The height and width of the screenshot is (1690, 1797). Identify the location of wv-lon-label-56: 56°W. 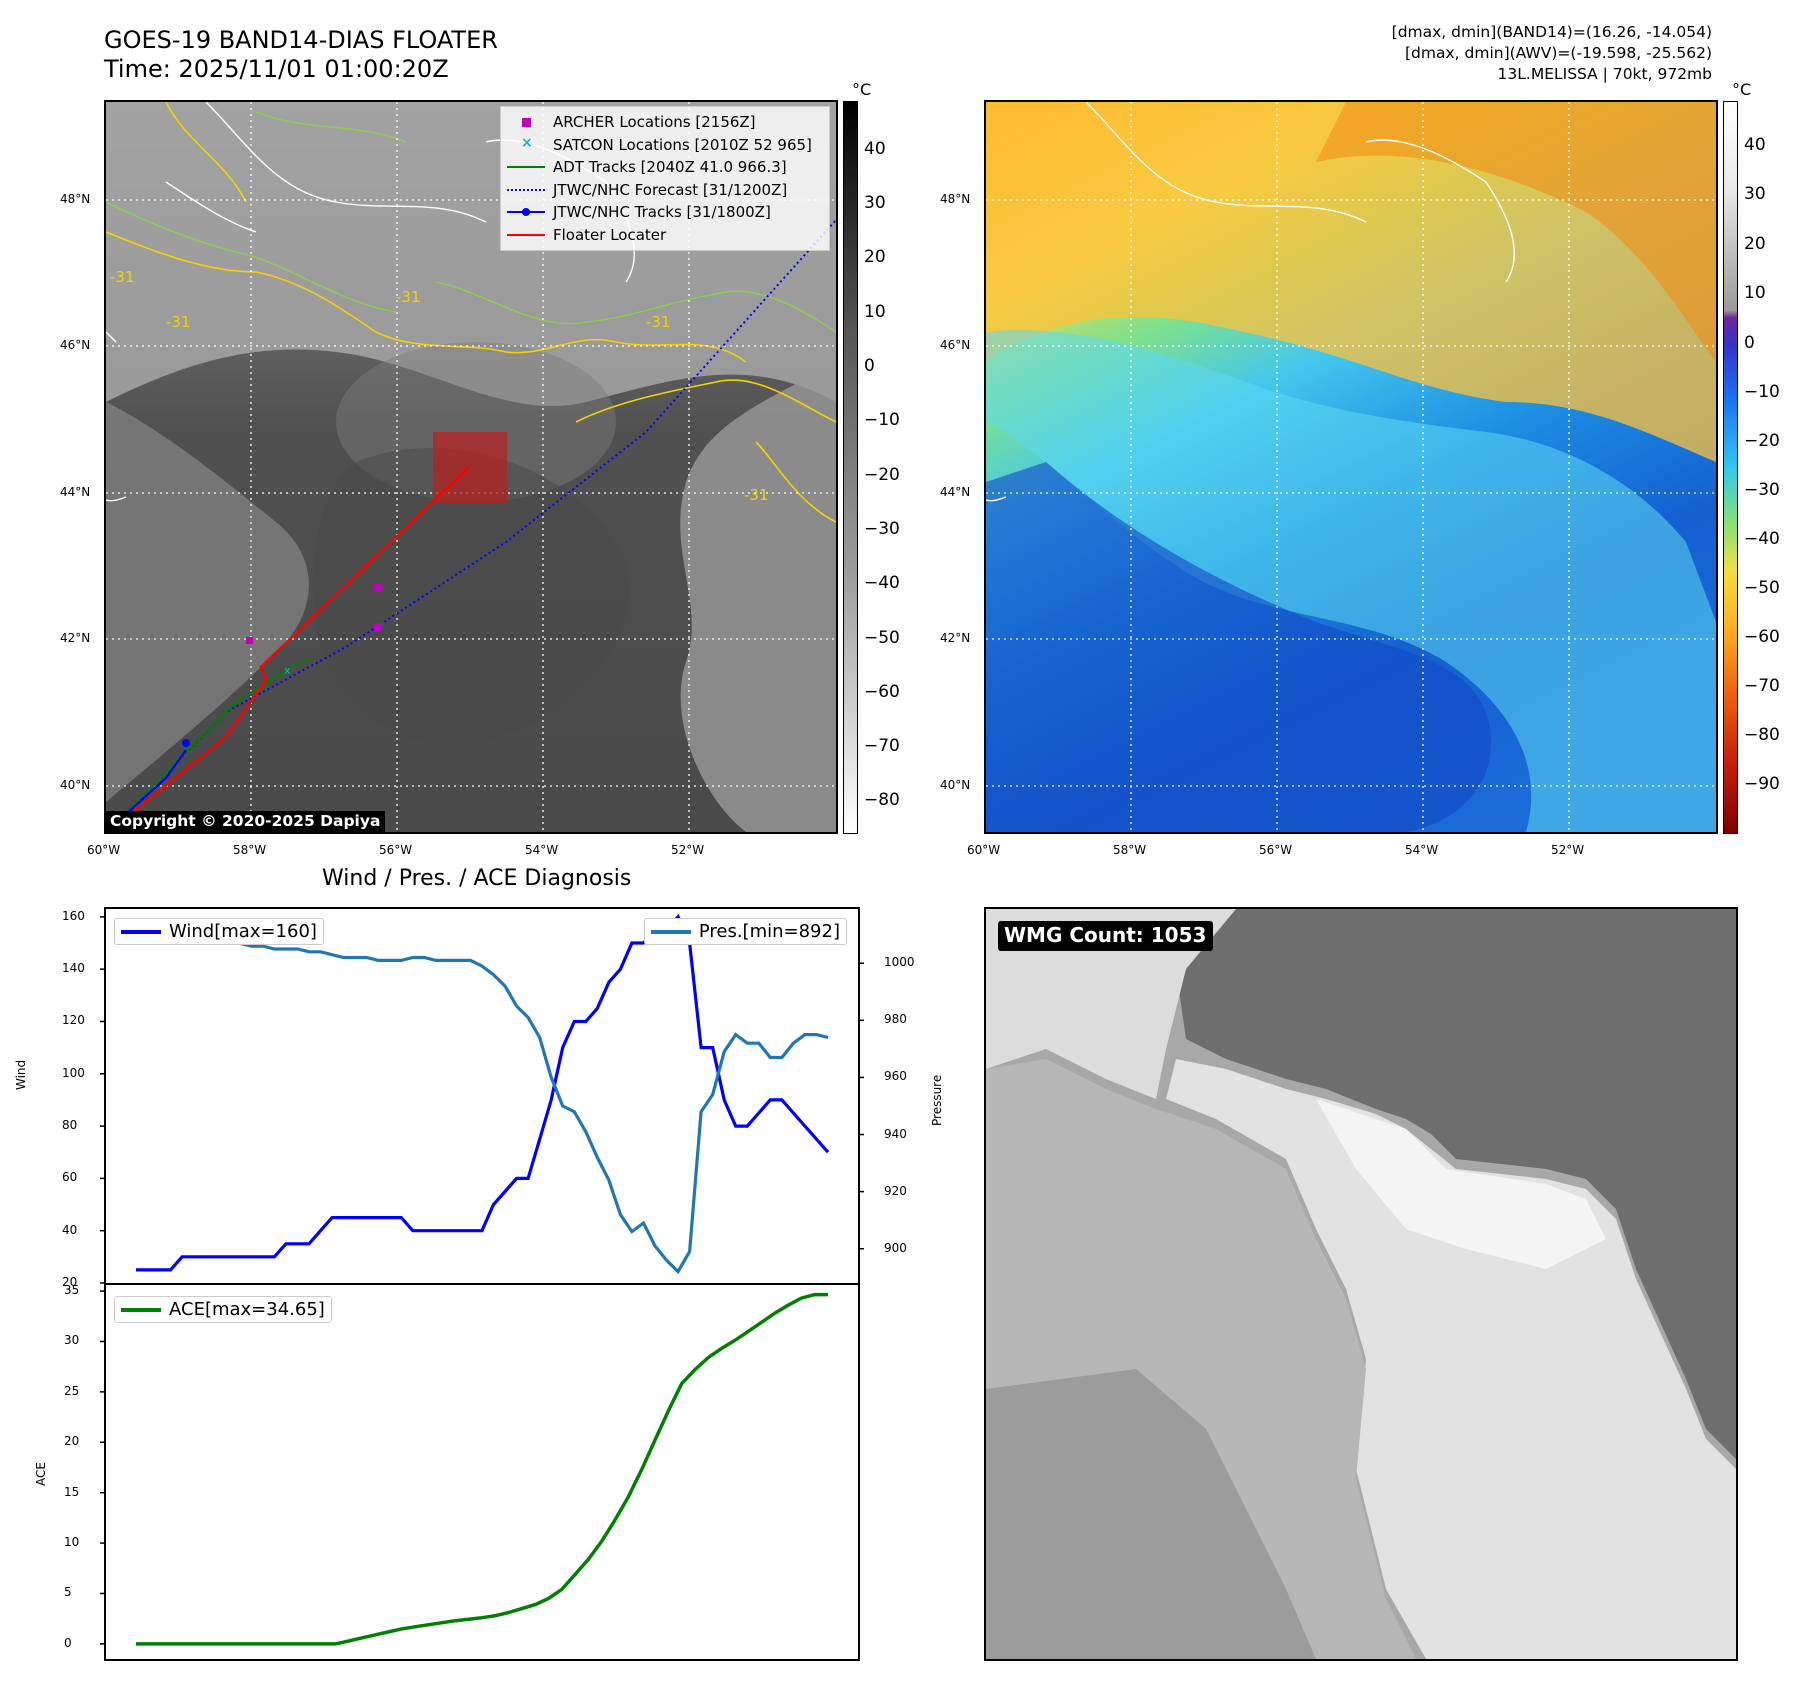
(1276, 850).